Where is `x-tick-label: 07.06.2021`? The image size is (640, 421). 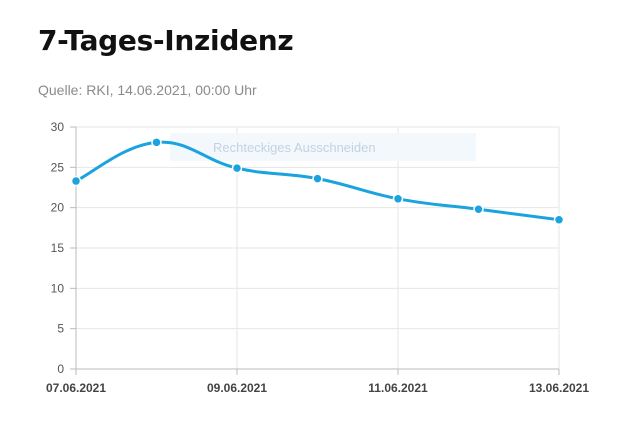
x-tick-label: 07.06.2021 is located at coordinates (76, 388).